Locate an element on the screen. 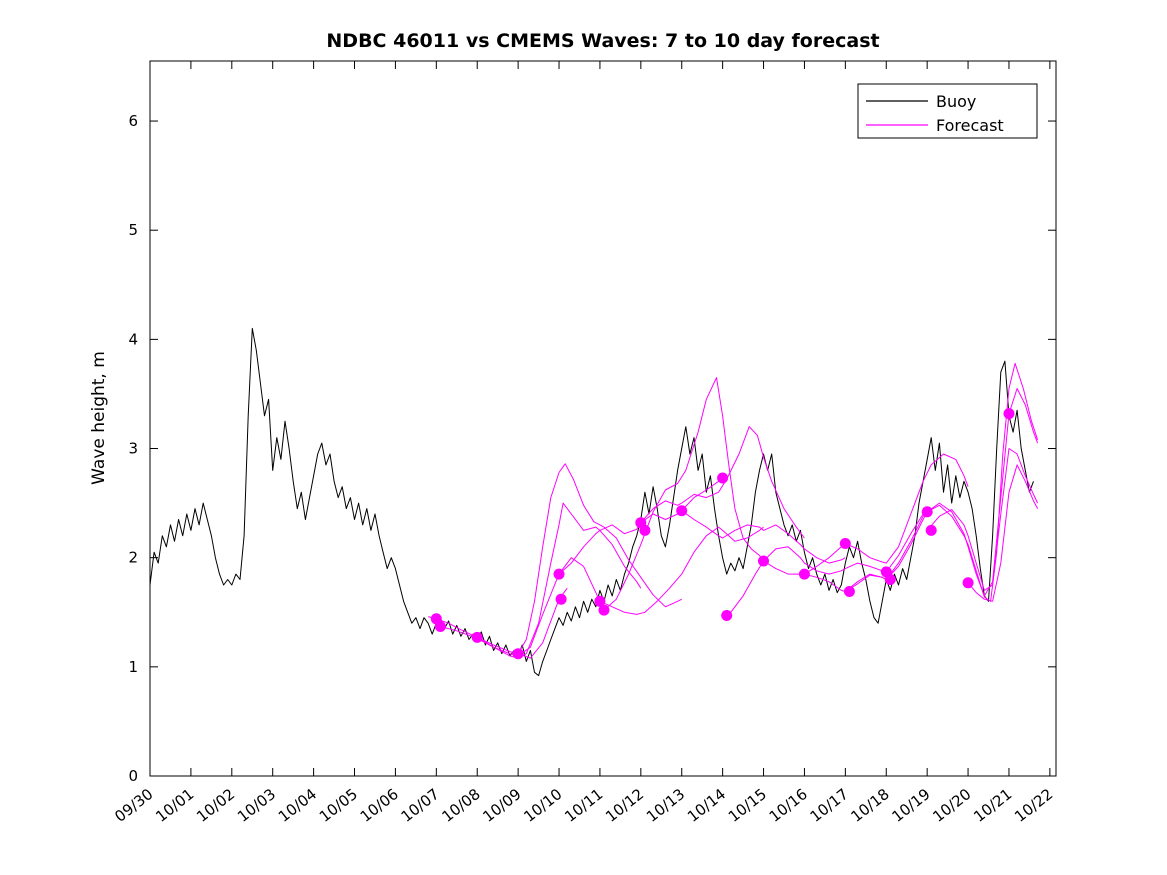  x-axis-tick-label: 10/12 is located at coordinates (624, 805).